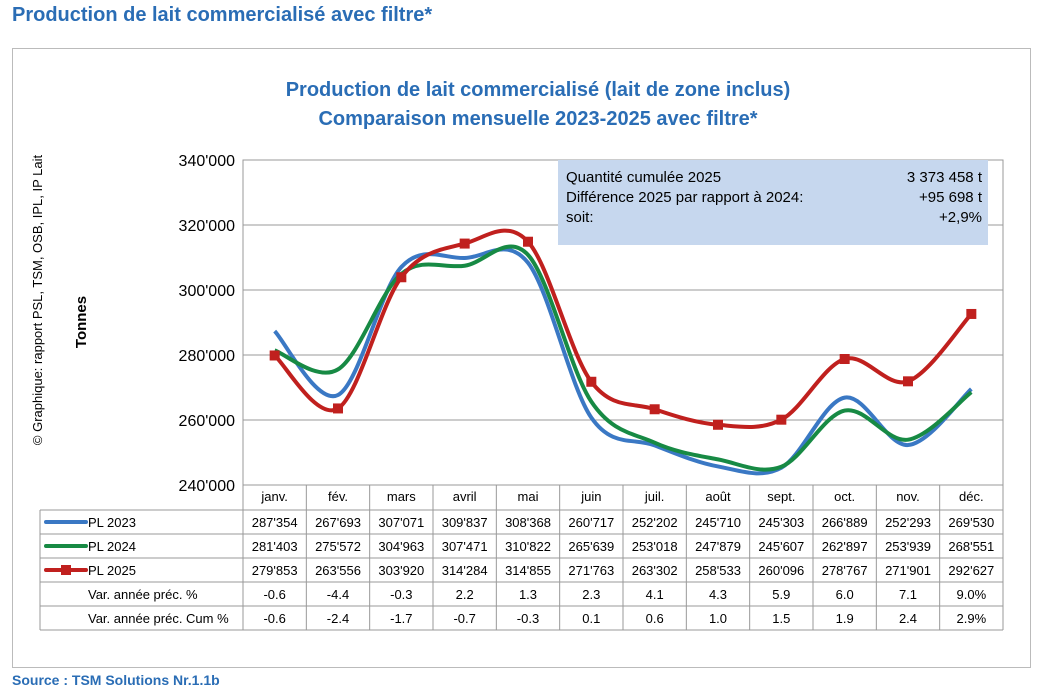  What do you see at coordinates (655, 594) in the screenshot?
I see `table-cell: 4.1` at bounding box center [655, 594].